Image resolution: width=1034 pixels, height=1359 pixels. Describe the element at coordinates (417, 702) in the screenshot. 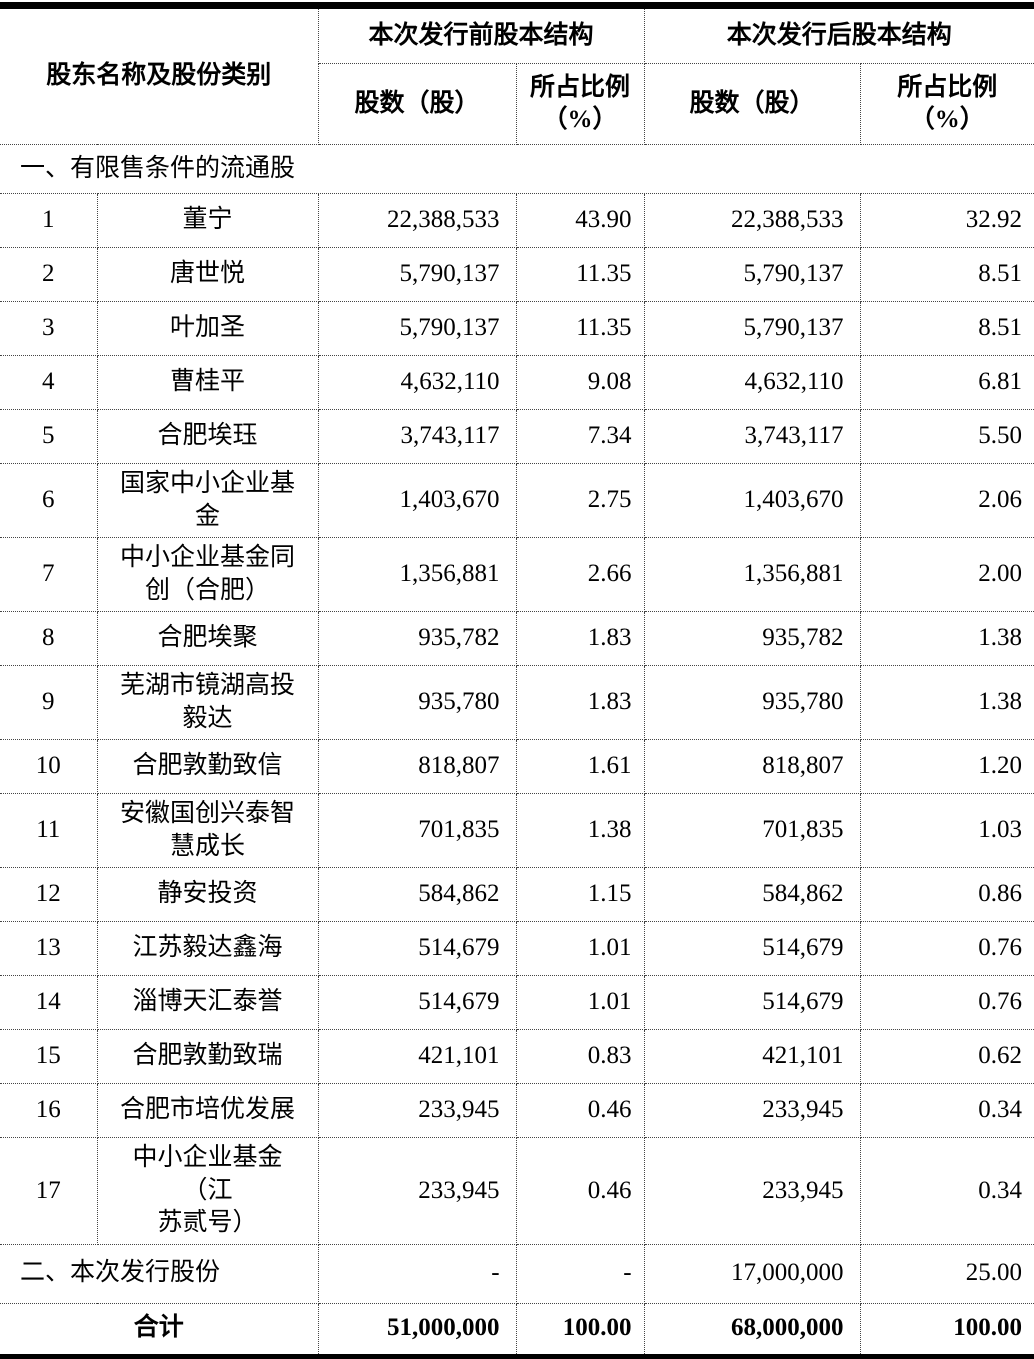

I see `pre-shares: 935,780` at that location.